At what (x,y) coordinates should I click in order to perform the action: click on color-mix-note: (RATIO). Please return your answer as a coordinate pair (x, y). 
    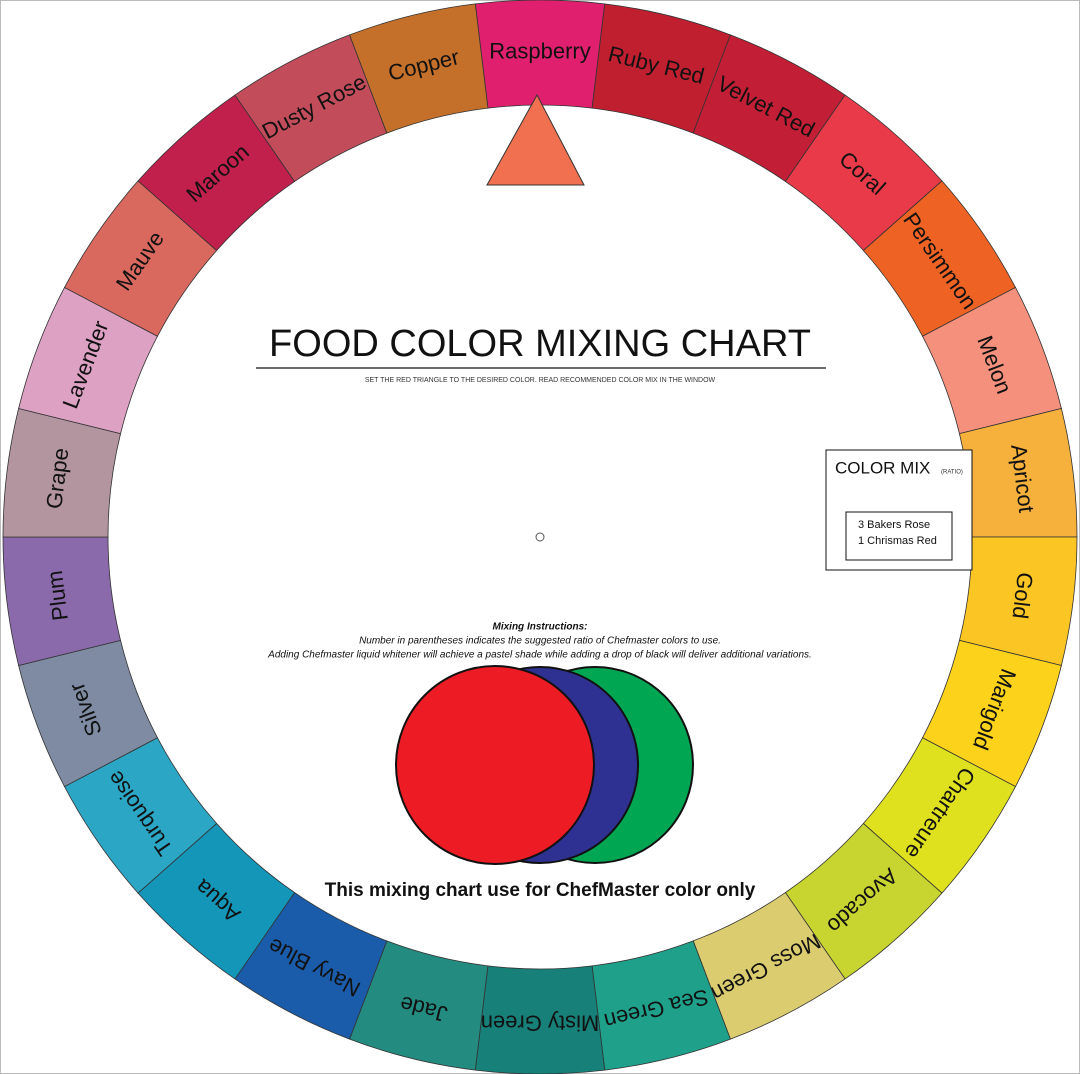
    Looking at the image, I should click on (952, 473).